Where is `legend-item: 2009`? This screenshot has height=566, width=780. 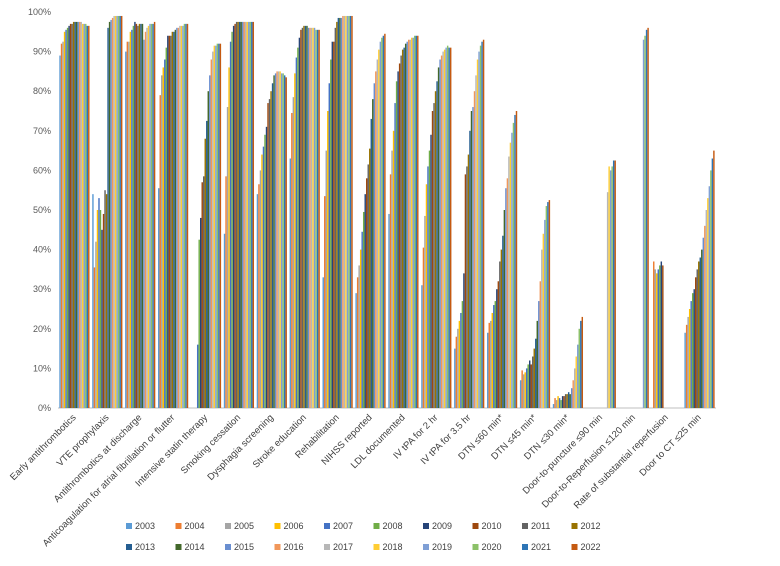
legend-item: 2009 is located at coordinates (437, 526).